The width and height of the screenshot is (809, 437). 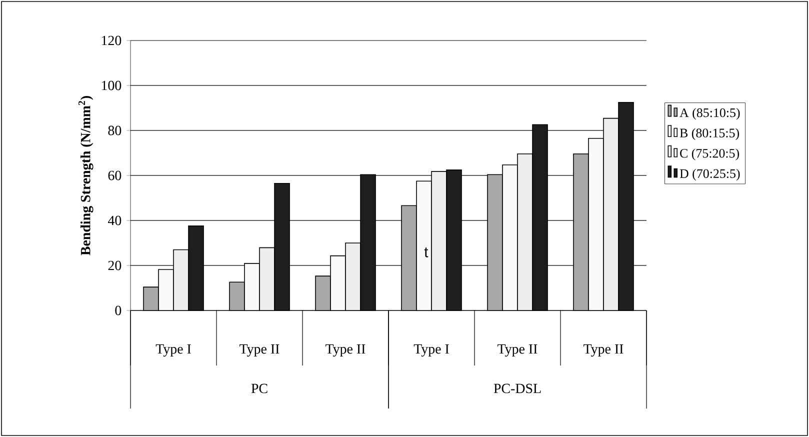 What do you see at coordinates (112, 41) in the screenshot?
I see `y-tick-label: 120` at bounding box center [112, 41].